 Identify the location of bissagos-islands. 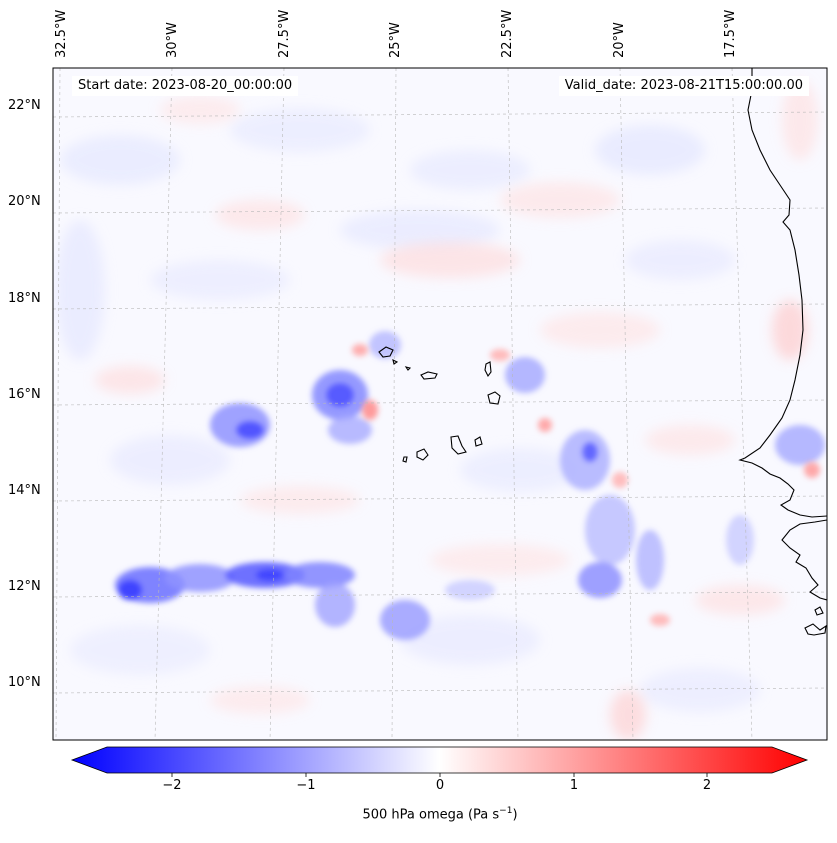
(815, 629).